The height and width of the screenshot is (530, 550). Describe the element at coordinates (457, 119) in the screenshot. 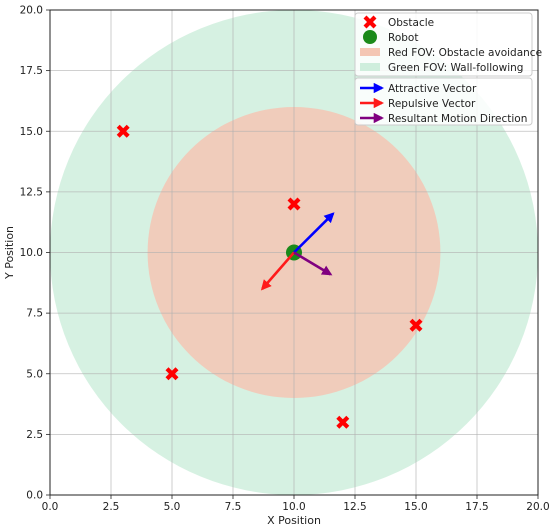

I see `legend-label: Resultant Motion Direction` at that location.